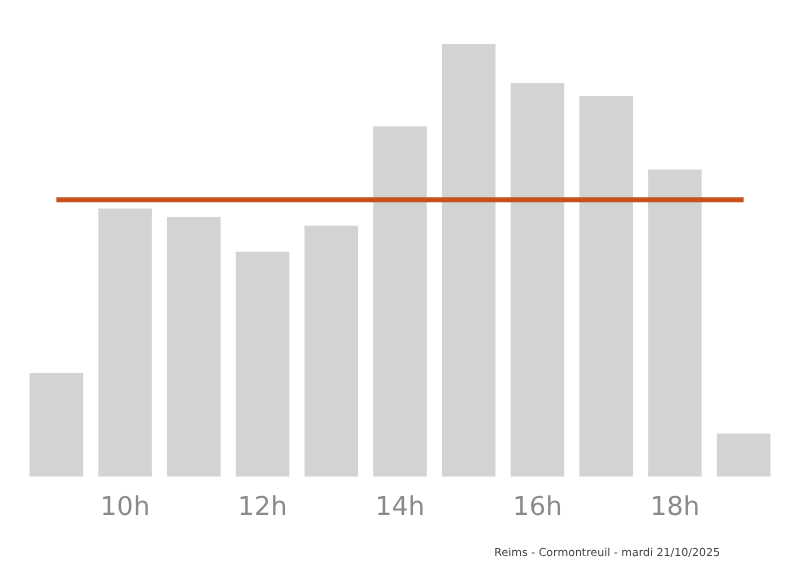 The height and width of the screenshot is (572, 800). Describe the element at coordinates (400, 508) in the screenshot. I see `x-tick-label: 14h` at that location.